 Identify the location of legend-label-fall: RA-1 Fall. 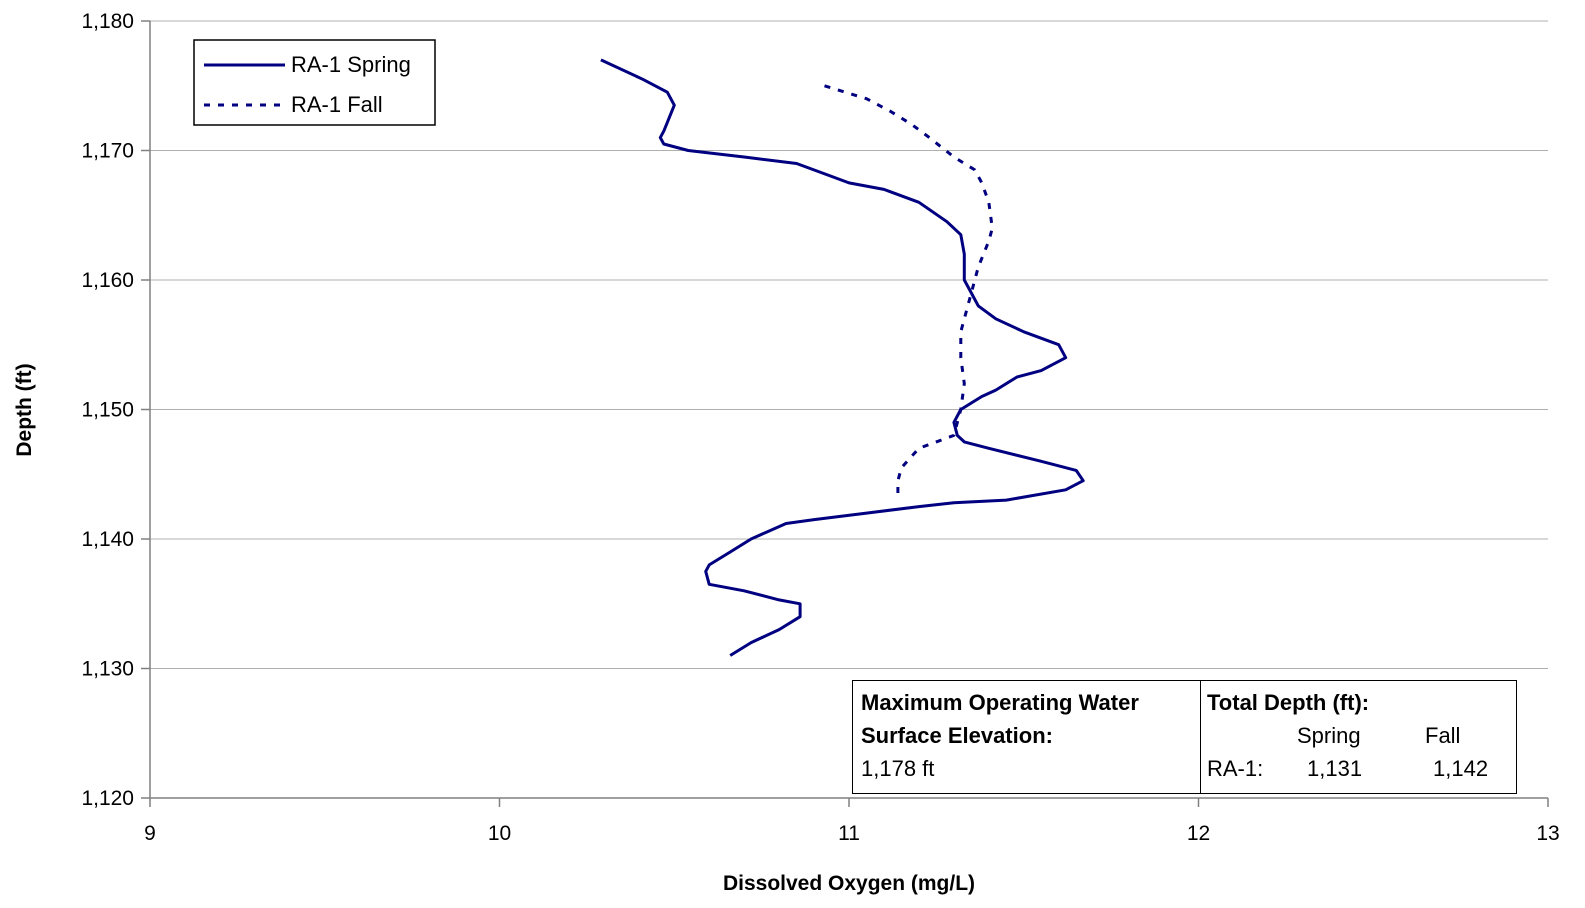
(337, 104).